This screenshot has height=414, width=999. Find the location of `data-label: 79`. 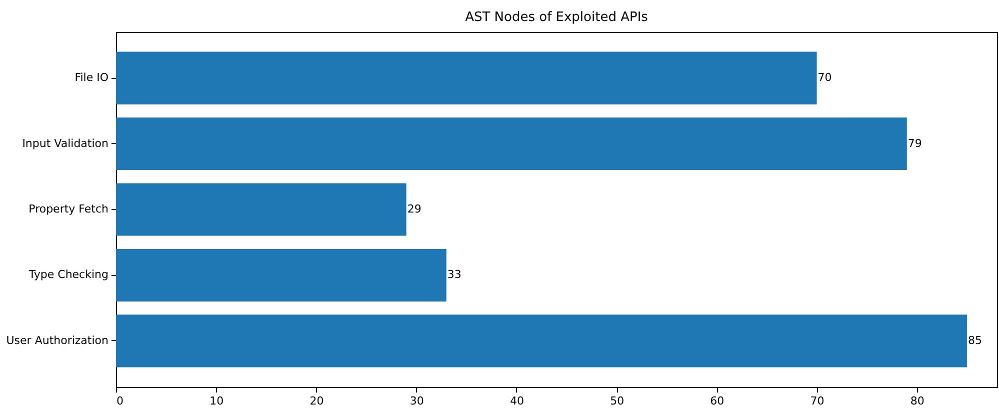

data-label: 79 is located at coordinates (915, 143).